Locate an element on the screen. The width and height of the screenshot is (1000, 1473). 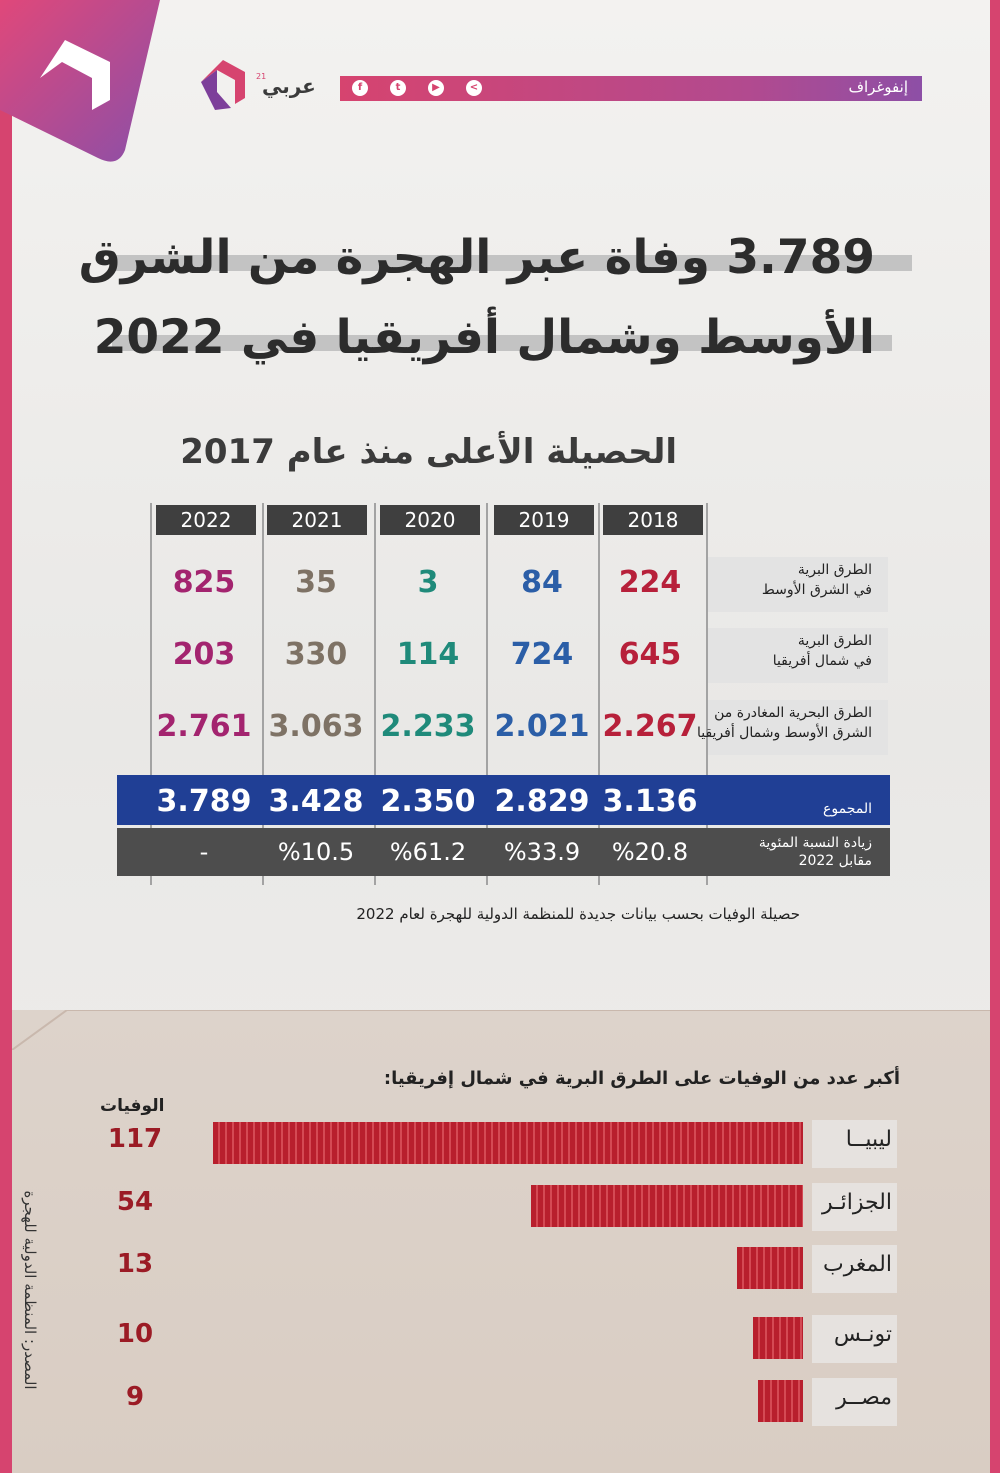
table-cell: 2.233 is located at coordinates (428, 726).